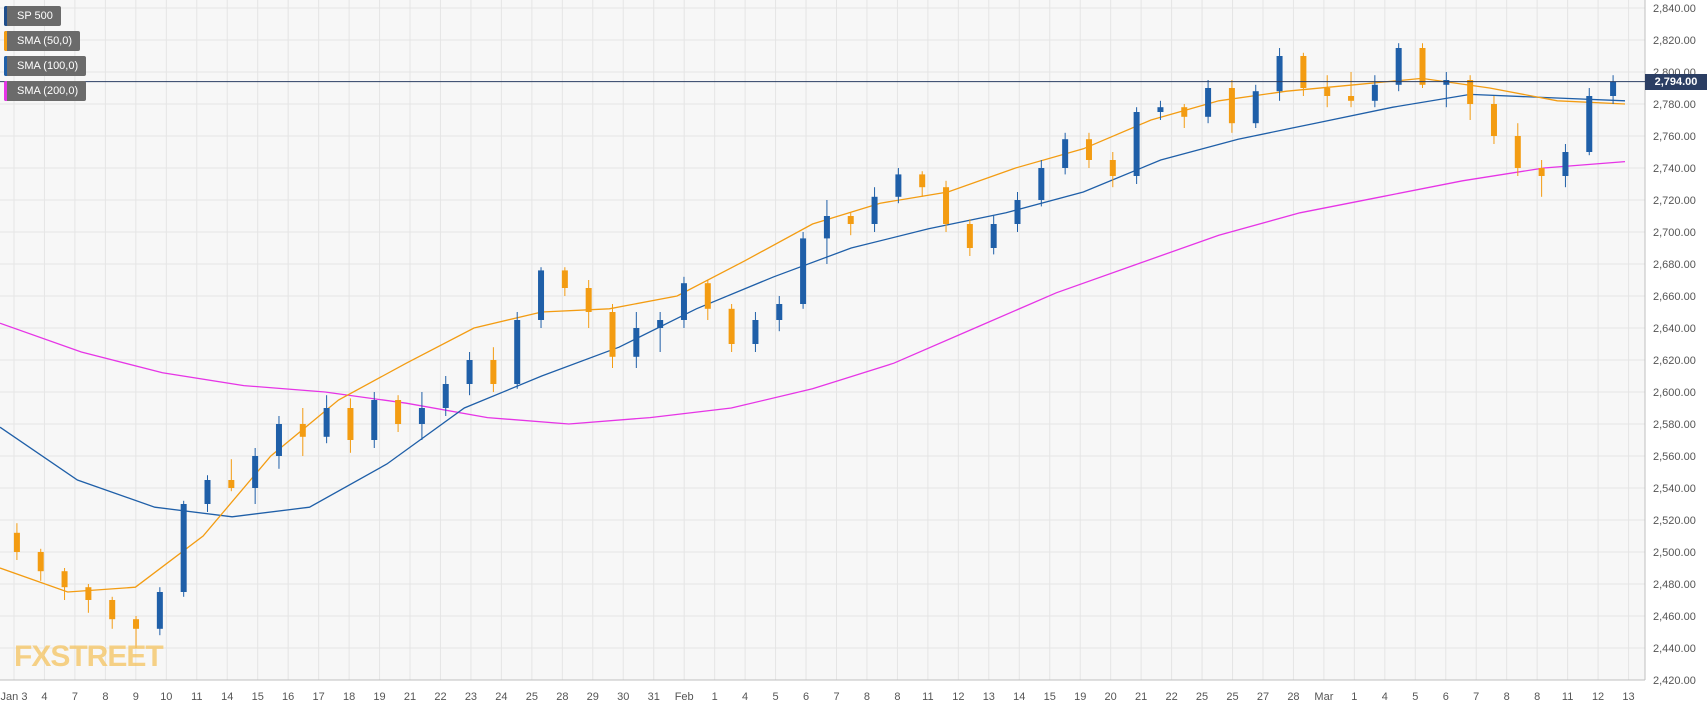  I want to click on x-tick-label: 1, so click(715, 697).